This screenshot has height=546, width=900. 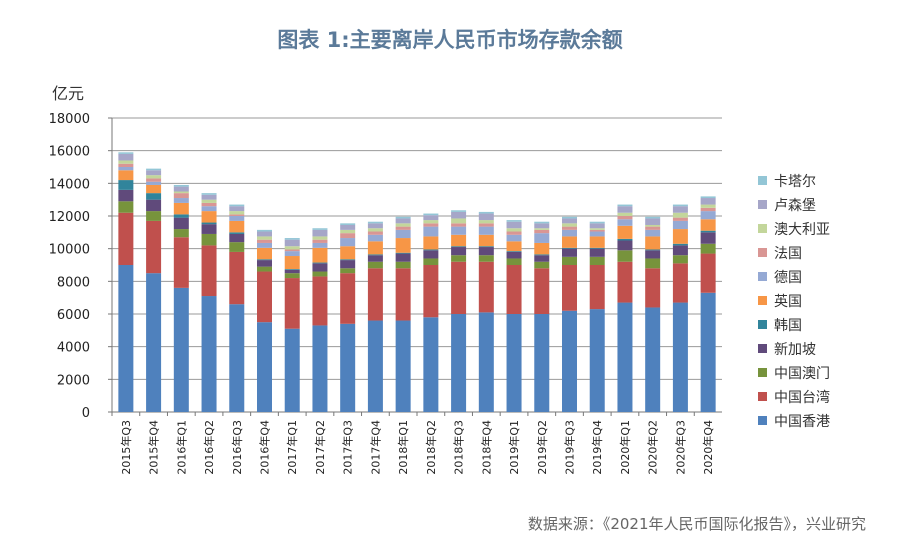 What do you see at coordinates (802, 422) in the screenshot?
I see `legend-label: 中国香港` at bounding box center [802, 422].